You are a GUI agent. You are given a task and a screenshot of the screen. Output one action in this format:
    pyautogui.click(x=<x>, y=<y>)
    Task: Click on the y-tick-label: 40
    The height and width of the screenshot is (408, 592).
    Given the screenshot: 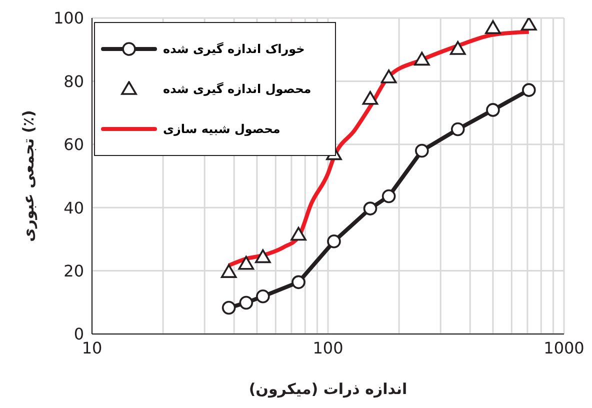 What is the action you would take?
    pyautogui.click(x=74, y=208)
    